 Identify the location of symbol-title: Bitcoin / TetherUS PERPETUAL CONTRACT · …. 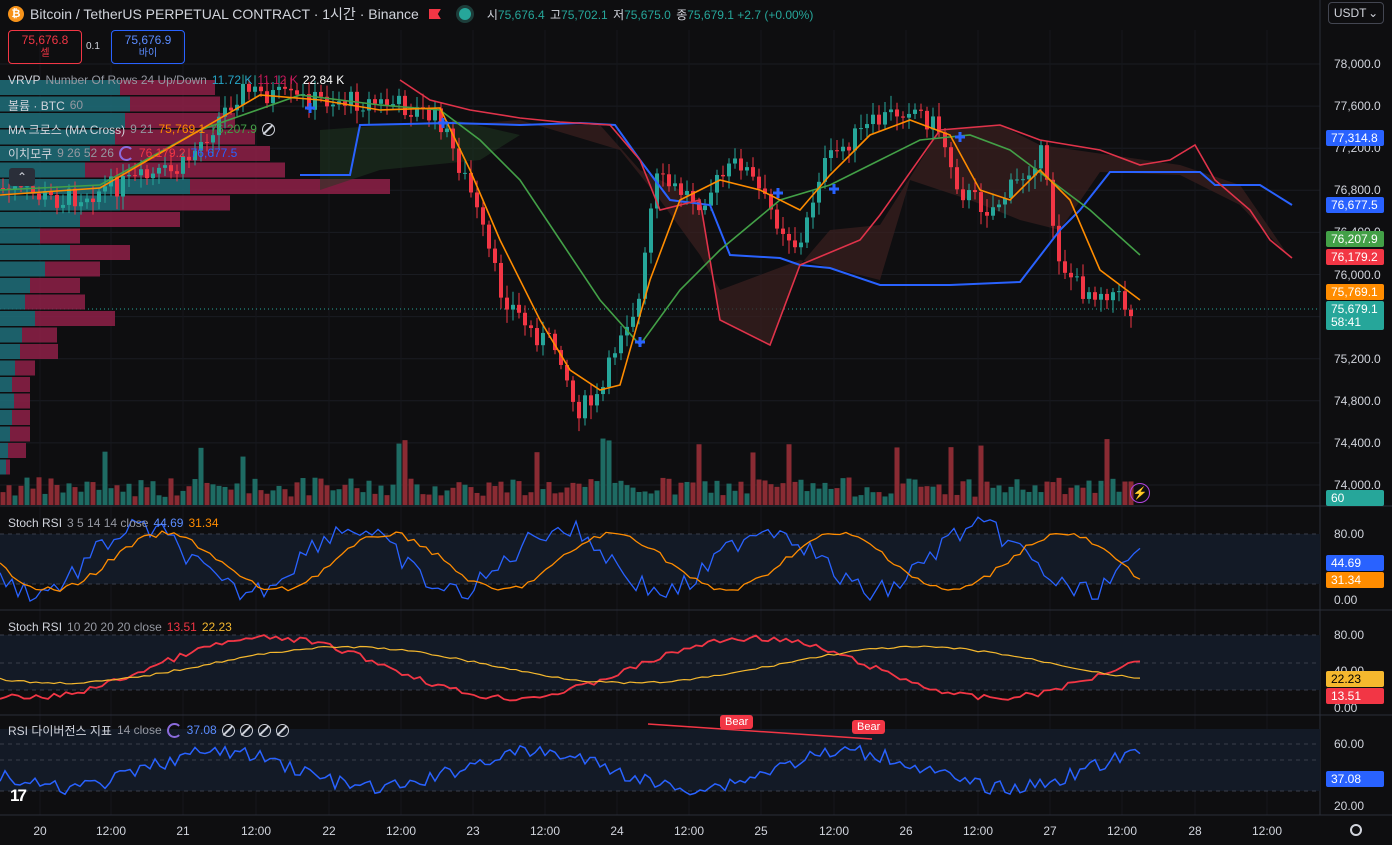
(224, 14).